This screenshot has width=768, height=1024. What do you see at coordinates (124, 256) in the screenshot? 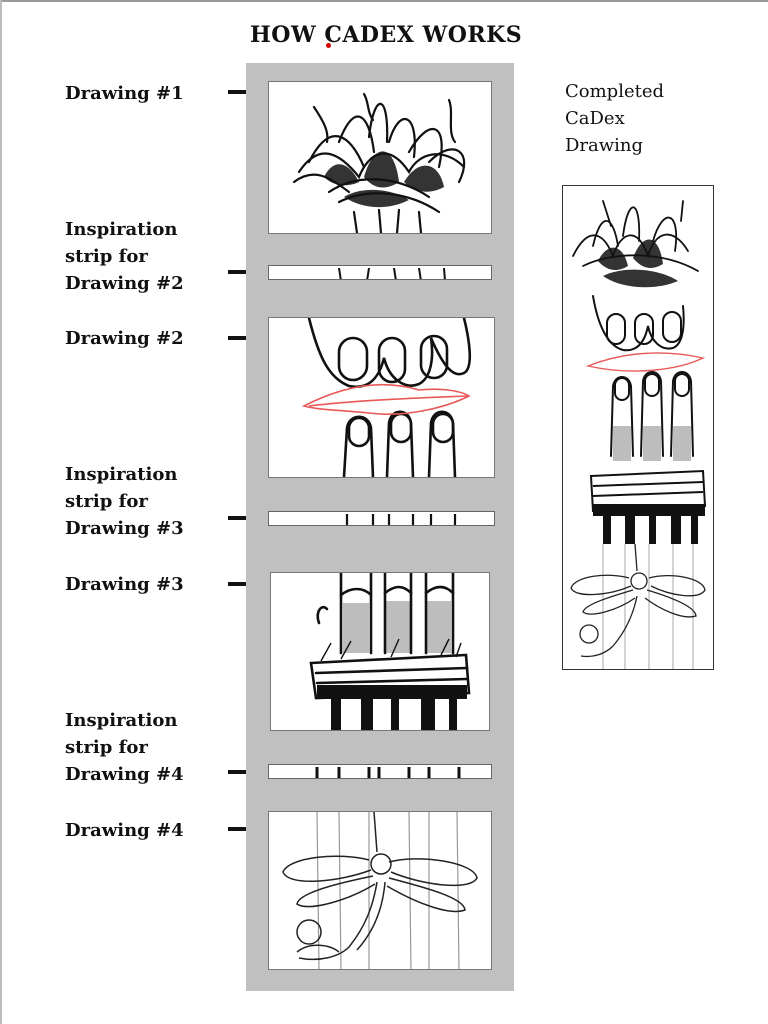
I see `label-strip-2: Inspiration strip for Drawing #2` at bounding box center [124, 256].